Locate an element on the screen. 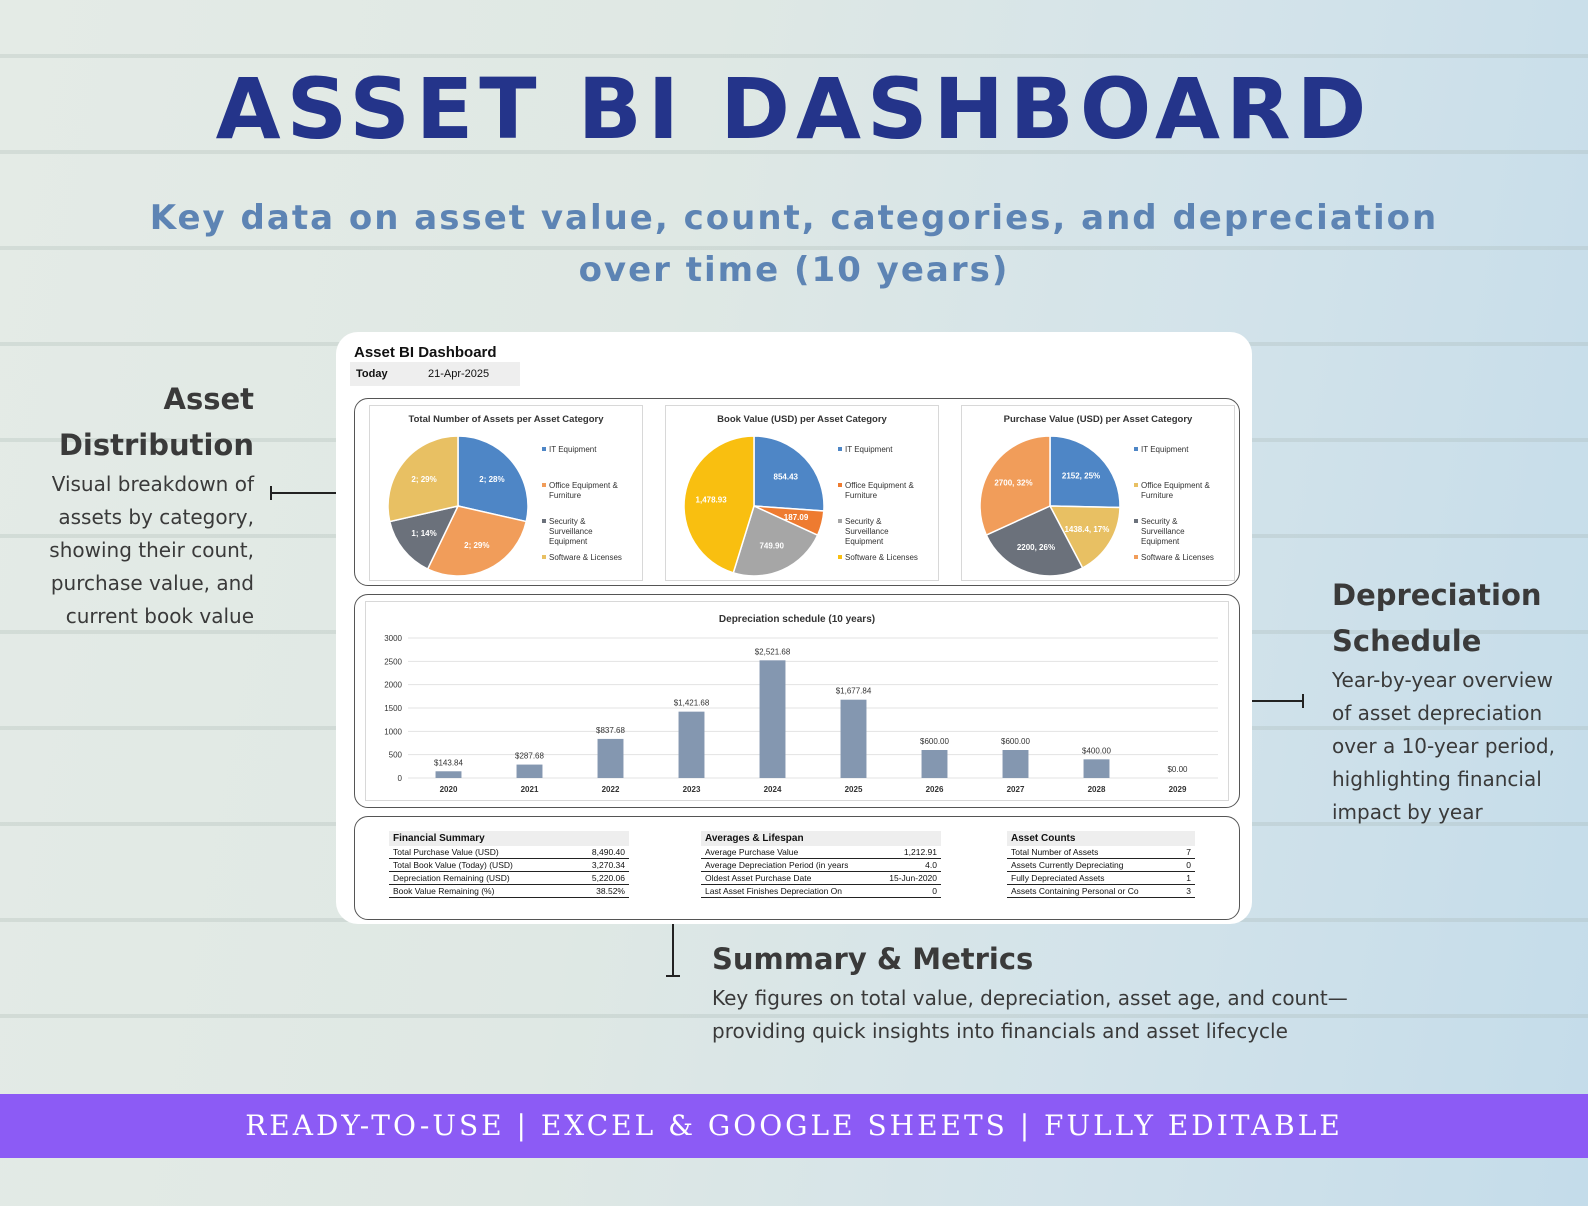  x-tick-label: 2027 is located at coordinates (1016, 789).